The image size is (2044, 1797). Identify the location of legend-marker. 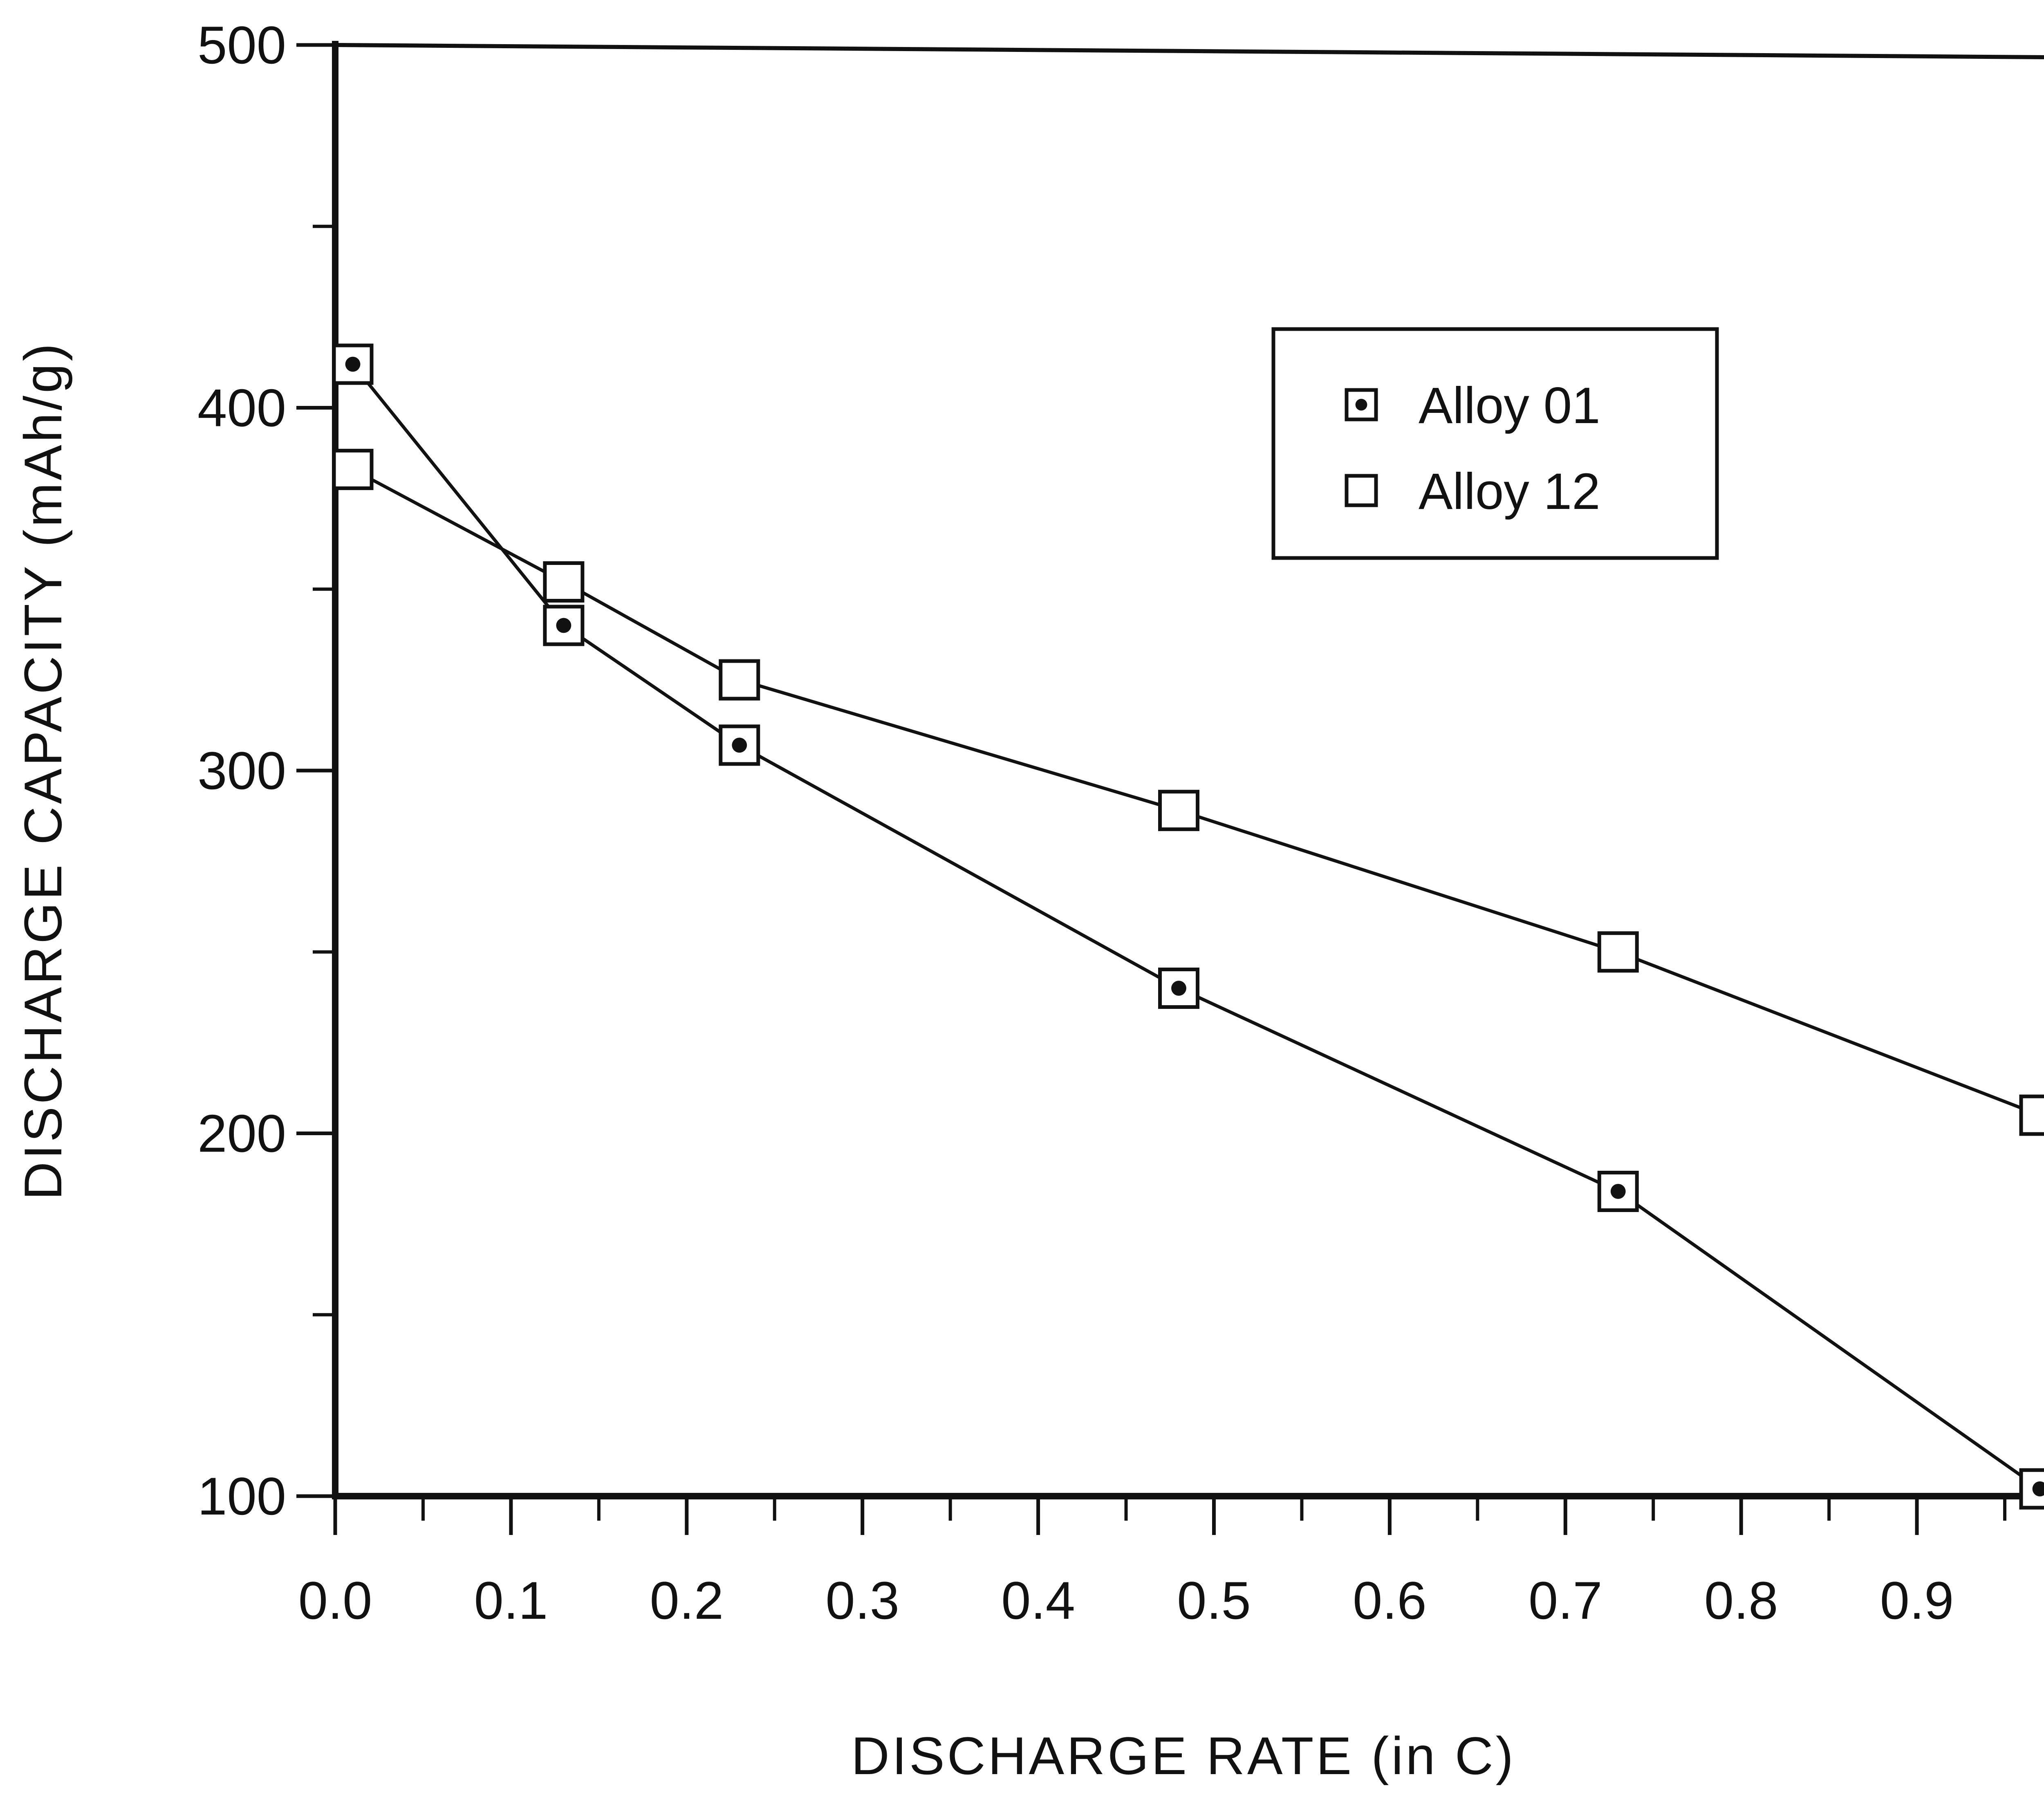
(1361, 490).